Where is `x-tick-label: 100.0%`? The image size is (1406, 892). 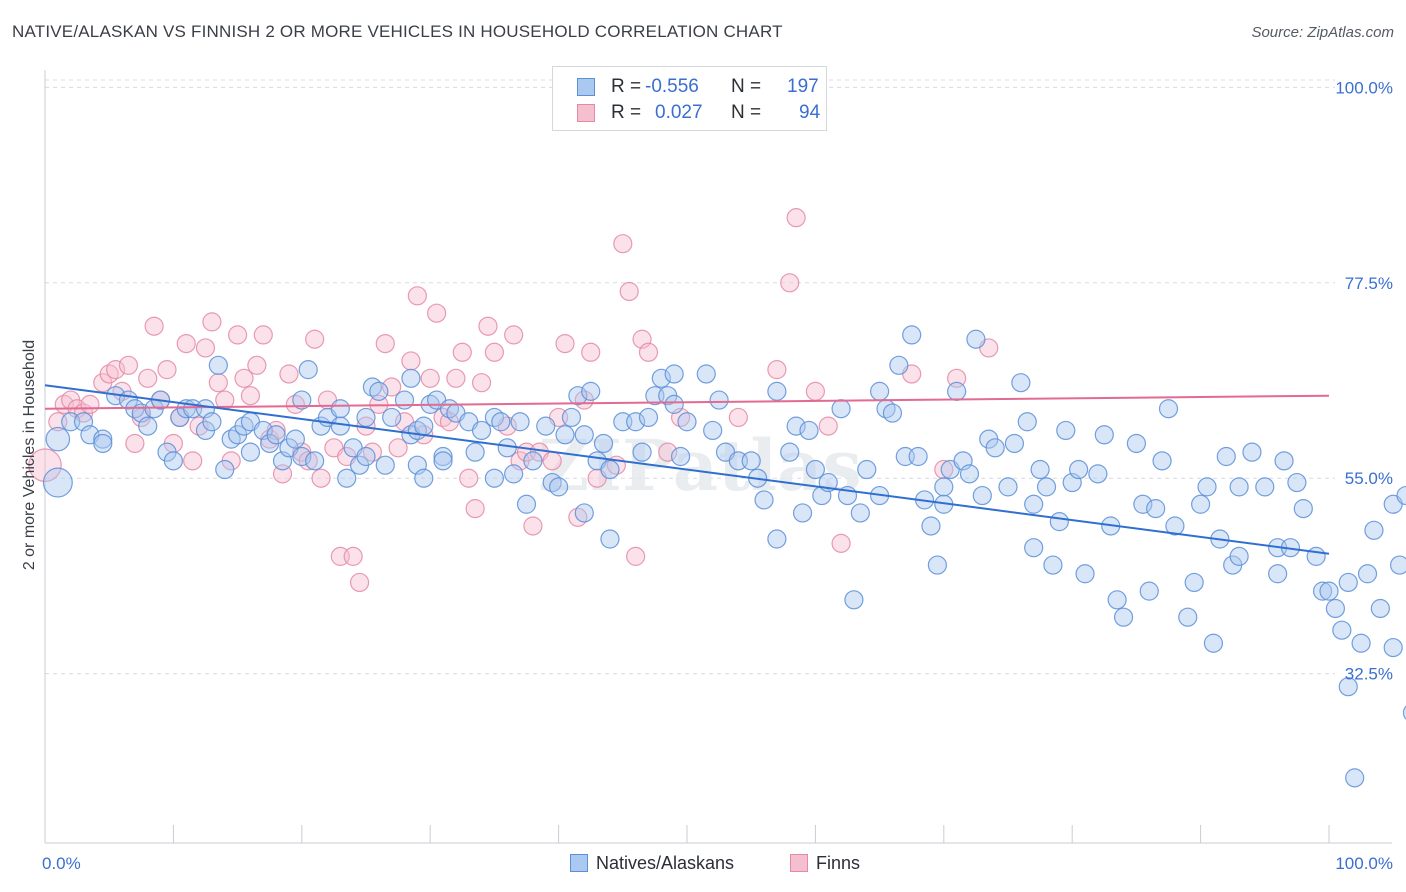
x-tick-label: 100.0% is located at coordinates (1364, 863).